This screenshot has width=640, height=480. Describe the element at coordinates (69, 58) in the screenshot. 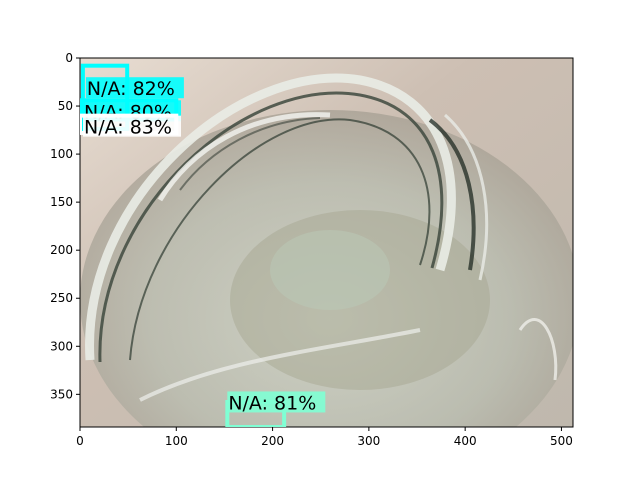

I see `y-tick-label: 0` at that location.